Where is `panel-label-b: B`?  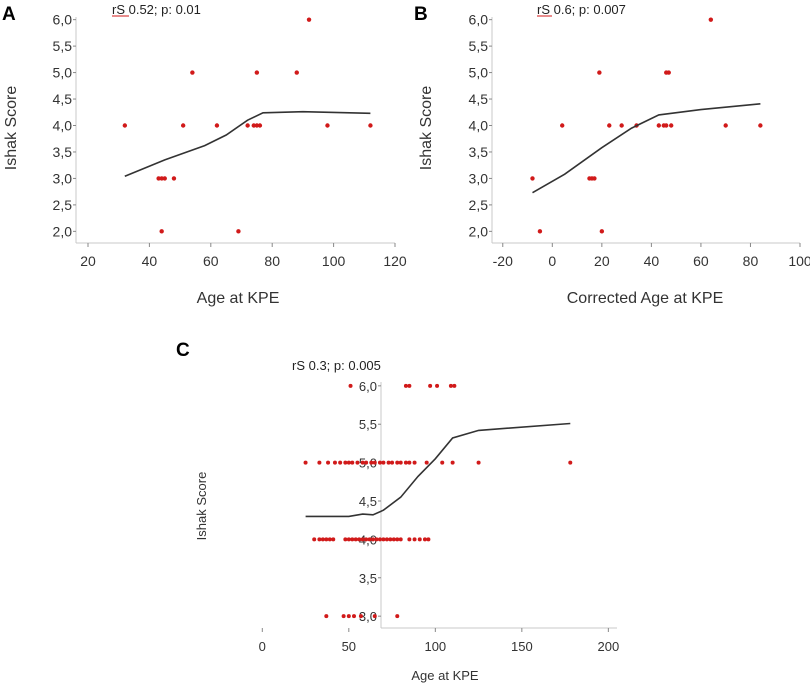 panel-label-b: B is located at coordinates (421, 14).